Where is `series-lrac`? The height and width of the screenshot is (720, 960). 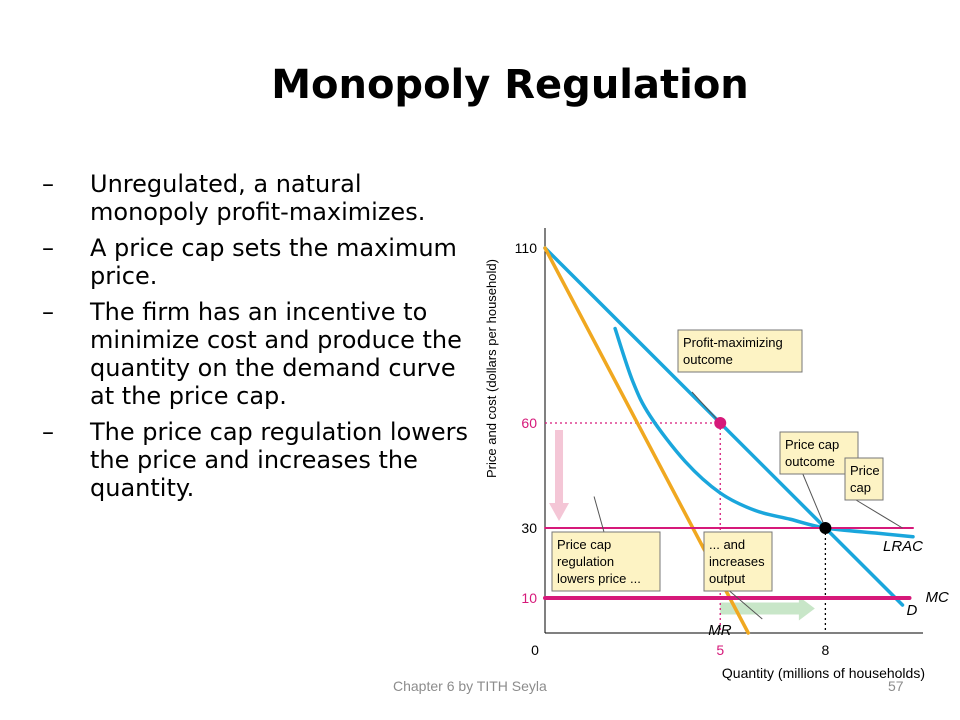 series-lrac is located at coordinates (764, 432).